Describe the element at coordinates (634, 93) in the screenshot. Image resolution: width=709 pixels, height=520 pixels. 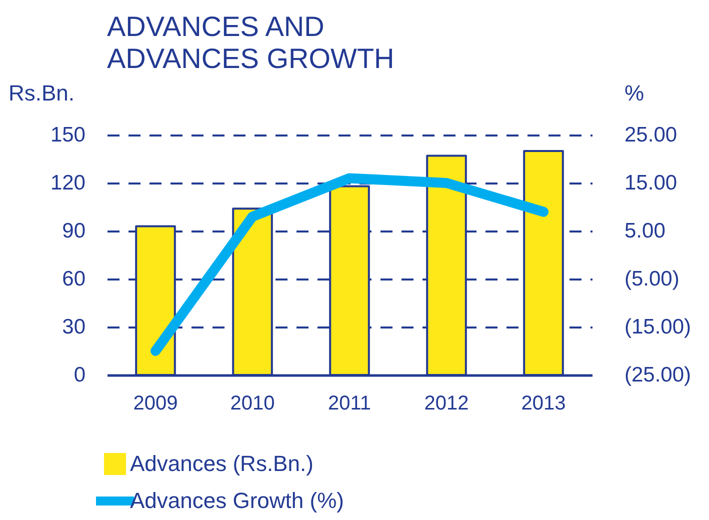
I see `y2-axis-title: %` at that location.